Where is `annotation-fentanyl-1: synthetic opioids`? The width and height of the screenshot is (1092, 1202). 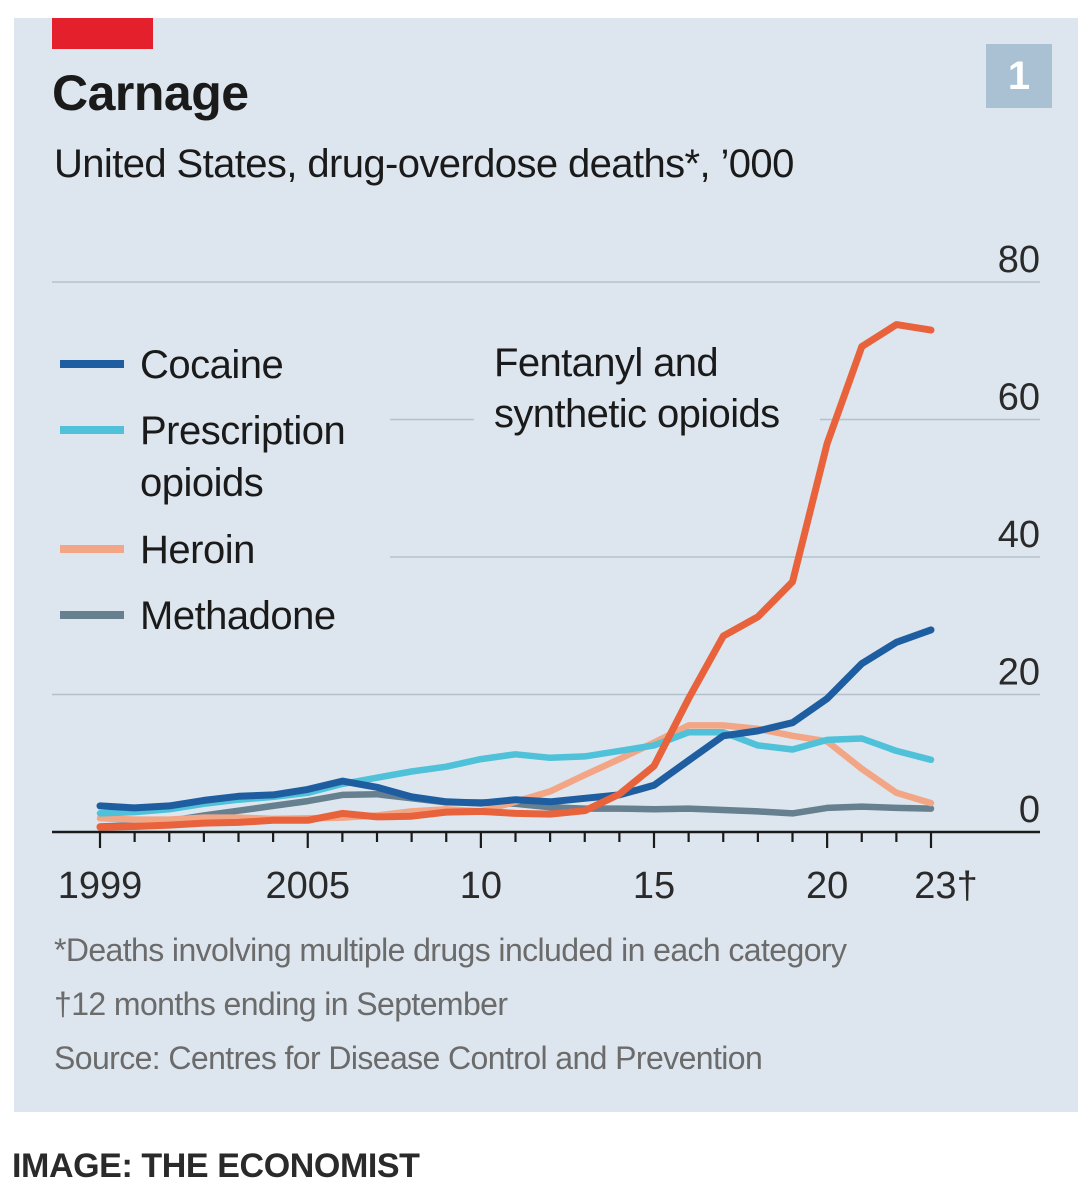 annotation-fentanyl-1: synthetic opioids is located at coordinates (637, 414).